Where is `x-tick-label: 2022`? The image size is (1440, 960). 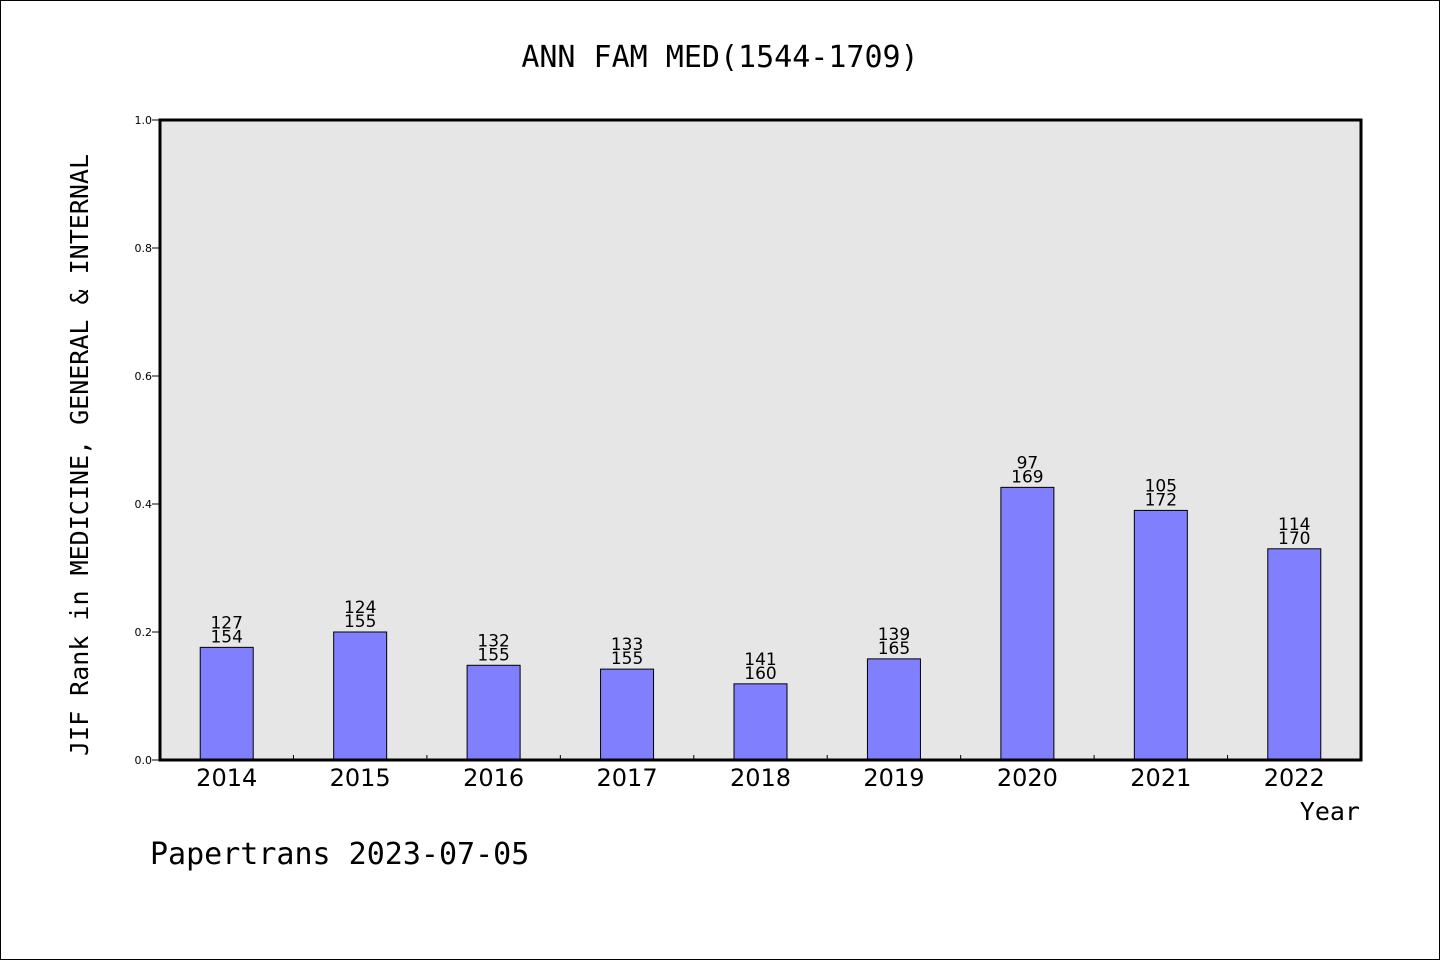
x-tick-label: 2022 is located at coordinates (1294, 778).